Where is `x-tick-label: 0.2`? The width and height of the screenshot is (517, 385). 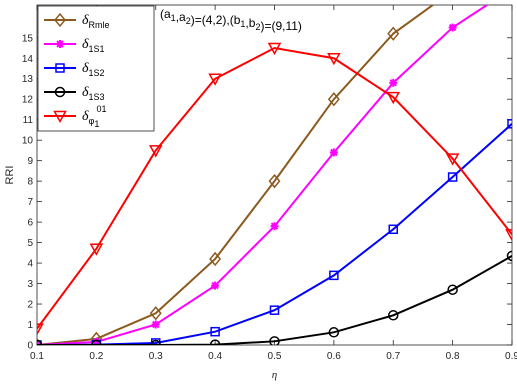
x-tick-label: 0.2 is located at coordinates (96, 356).